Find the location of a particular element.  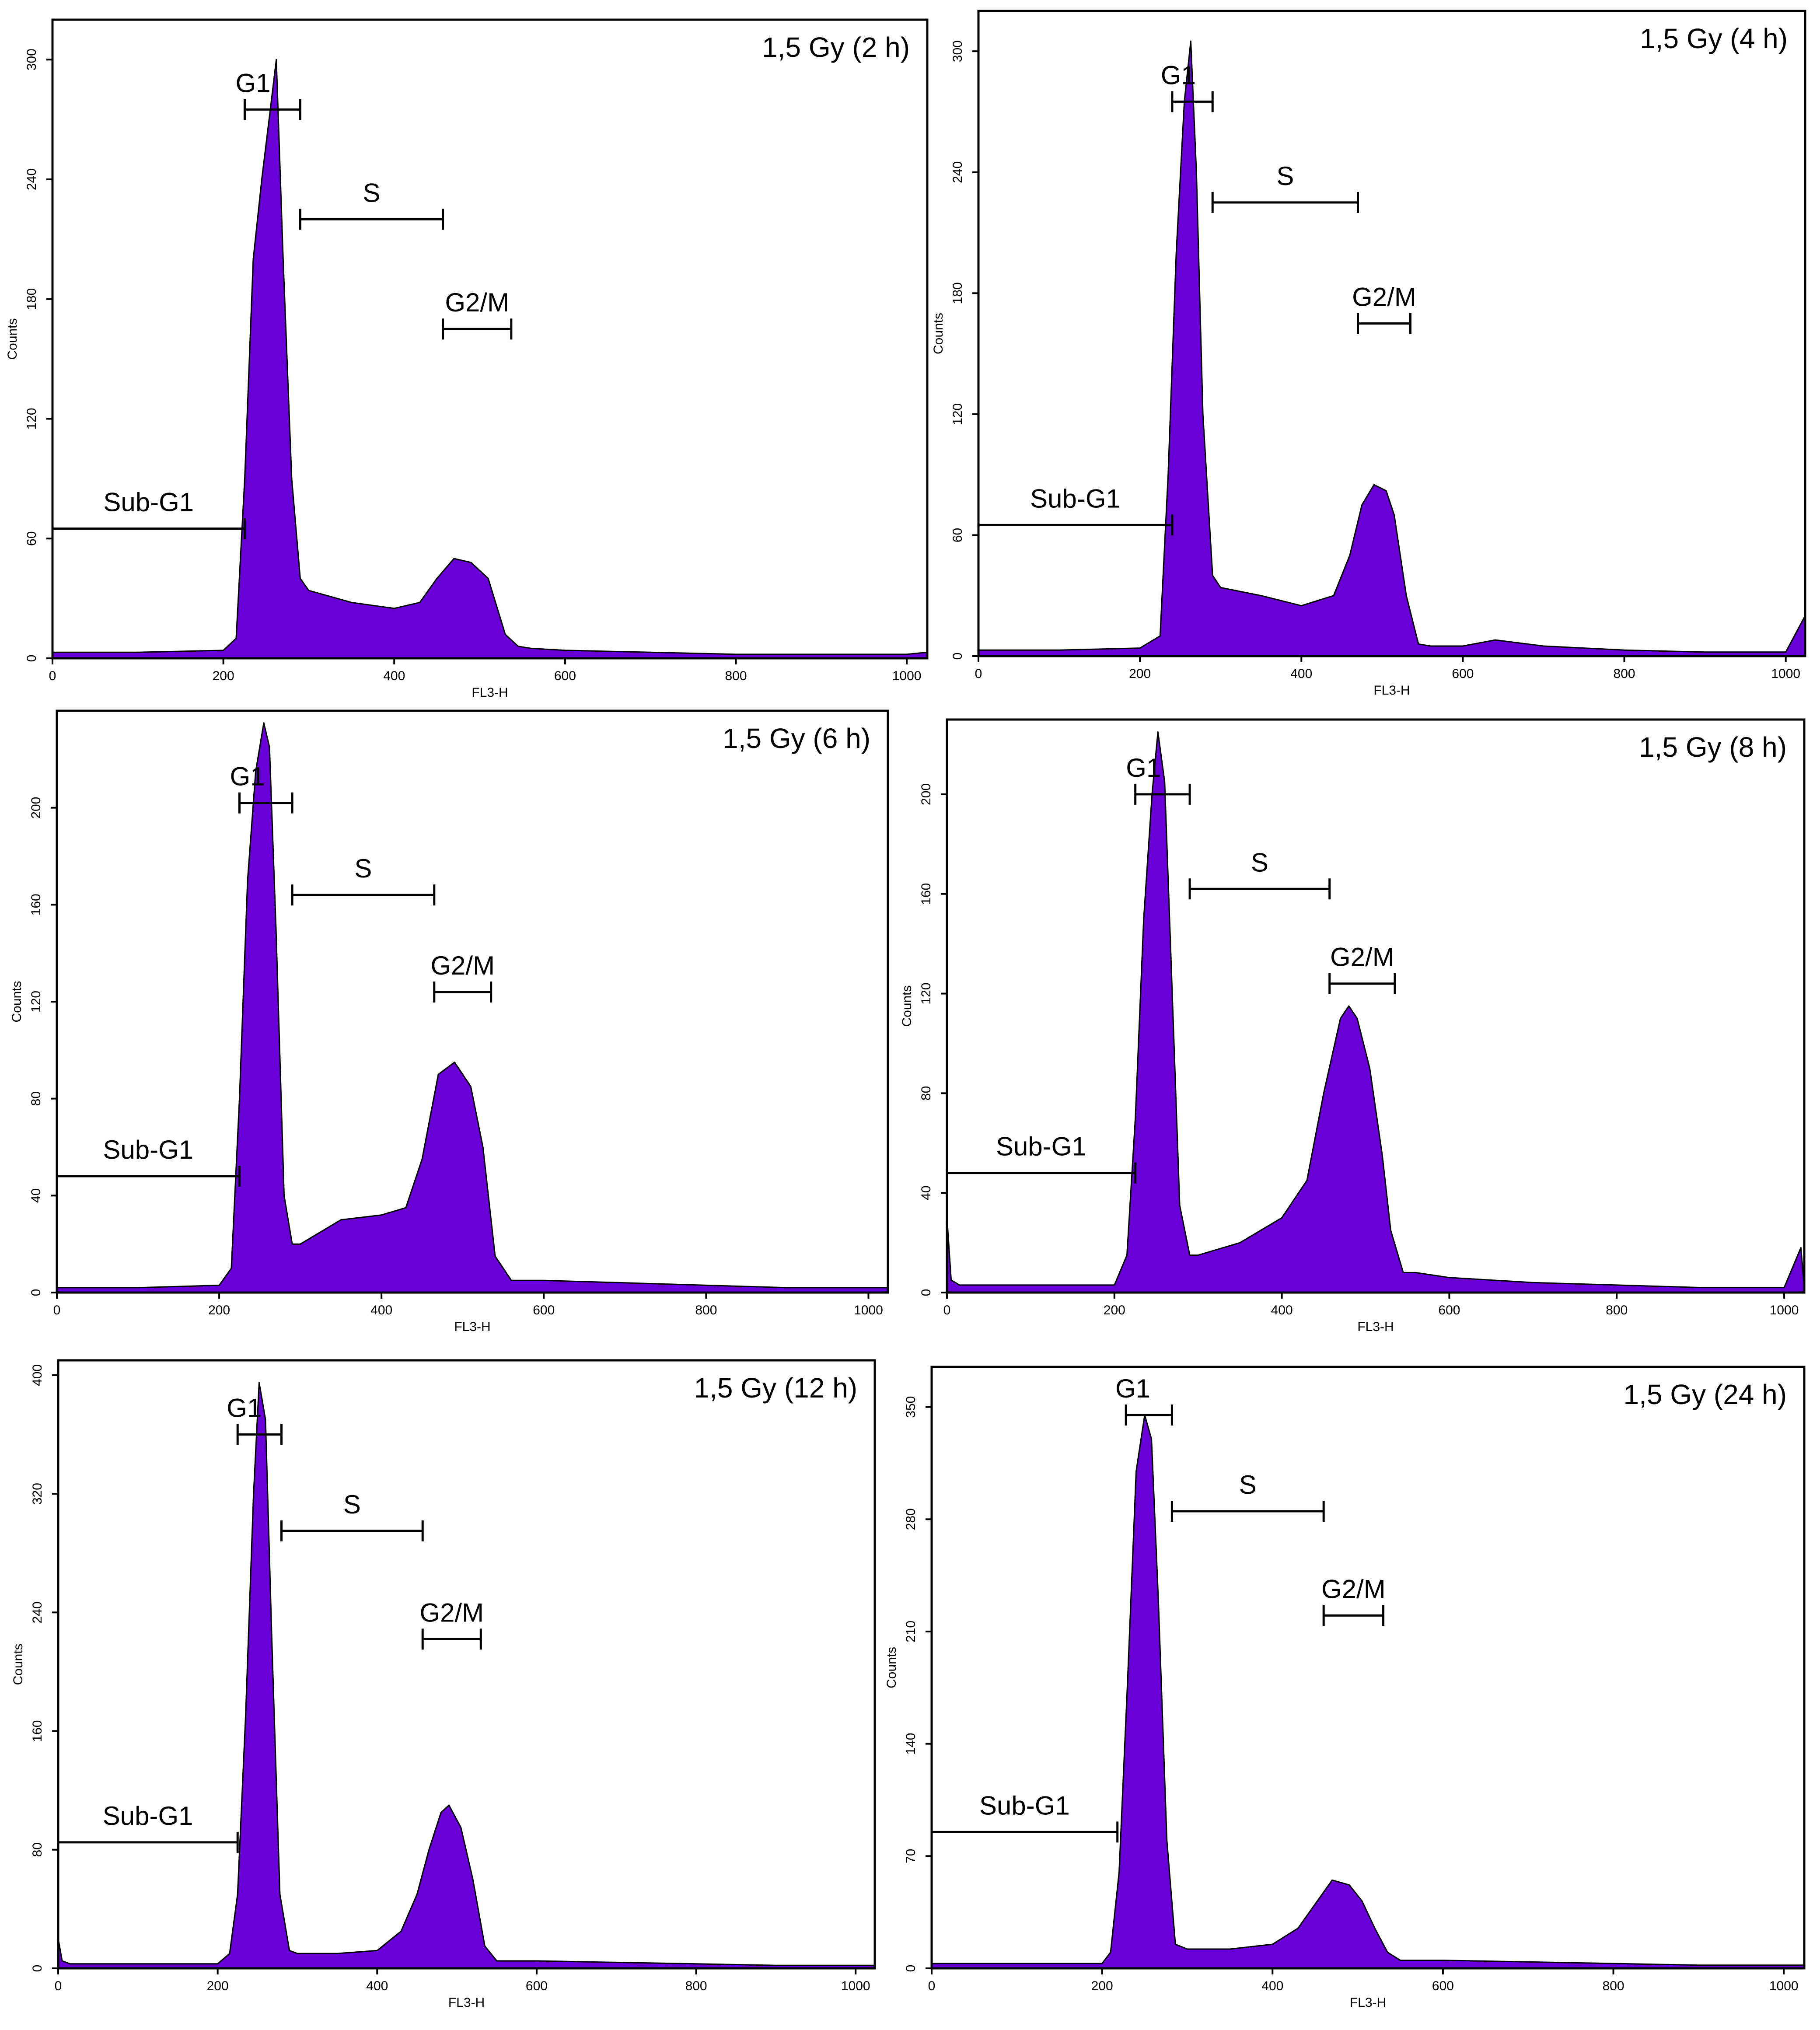

panel-title: 1,5 Gy (4 h) is located at coordinates (1714, 38).